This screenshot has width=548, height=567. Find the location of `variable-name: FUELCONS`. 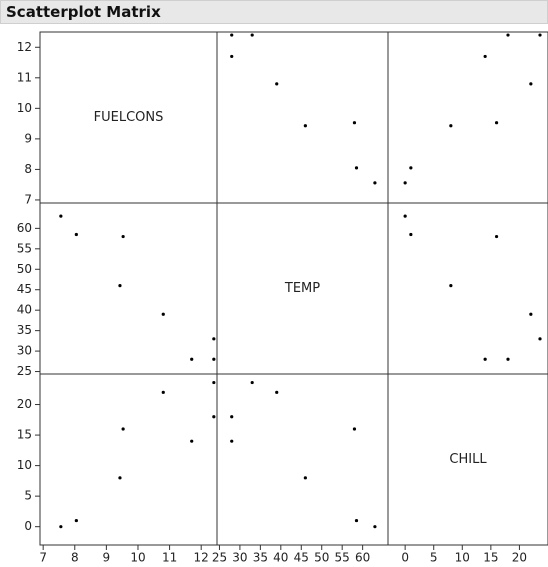

variable-name: FUELCONS is located at coordinates (129, 117).